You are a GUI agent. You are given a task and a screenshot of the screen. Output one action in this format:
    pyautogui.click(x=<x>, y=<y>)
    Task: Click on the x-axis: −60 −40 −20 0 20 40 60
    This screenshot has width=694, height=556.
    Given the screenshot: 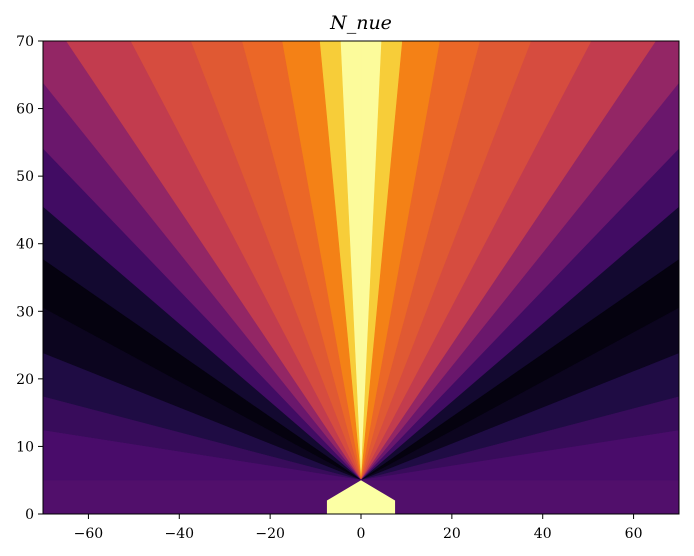 What is the action you would take?
    pyautogui.click(x=358, y=528)
    